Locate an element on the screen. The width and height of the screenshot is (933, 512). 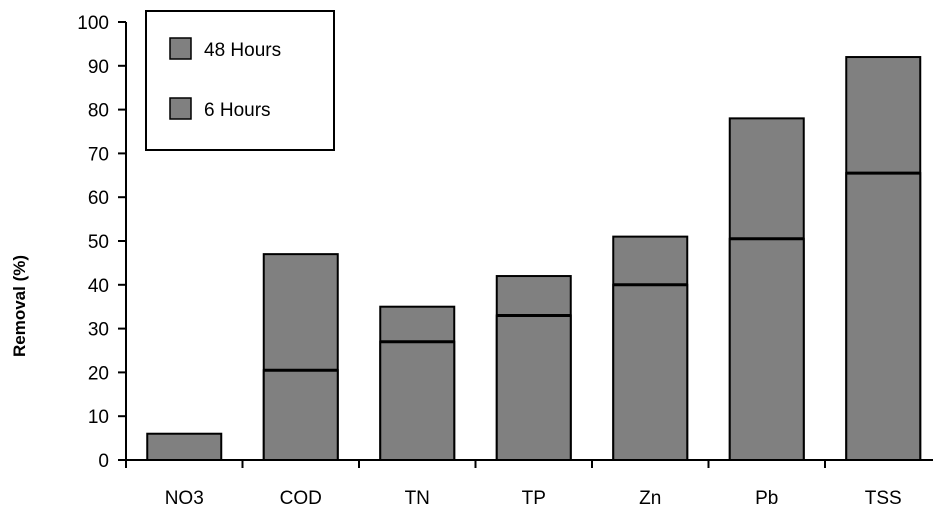
legend-box is located at coordinates (240, 80).